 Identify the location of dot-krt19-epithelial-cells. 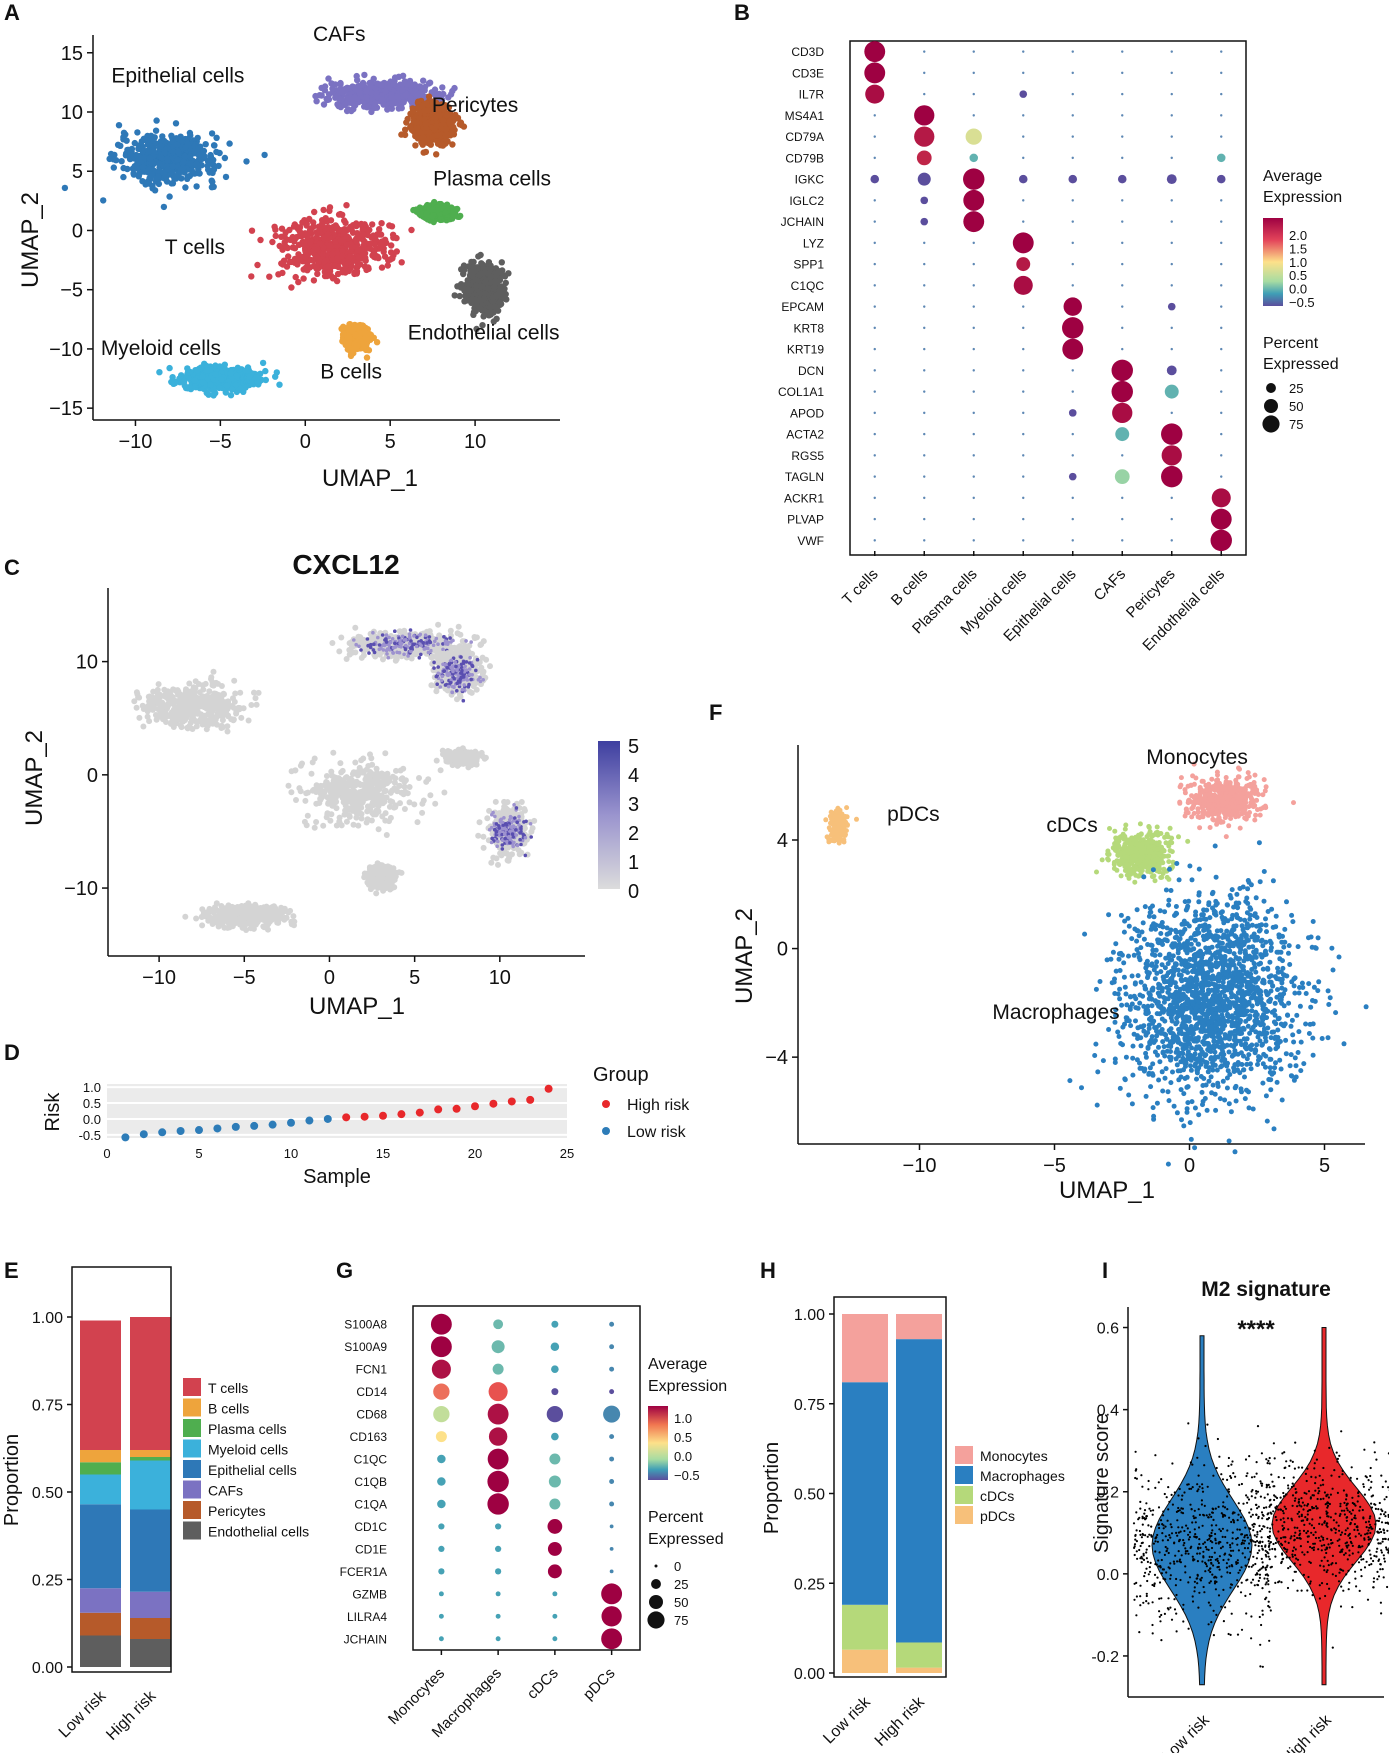
(1073, 349).